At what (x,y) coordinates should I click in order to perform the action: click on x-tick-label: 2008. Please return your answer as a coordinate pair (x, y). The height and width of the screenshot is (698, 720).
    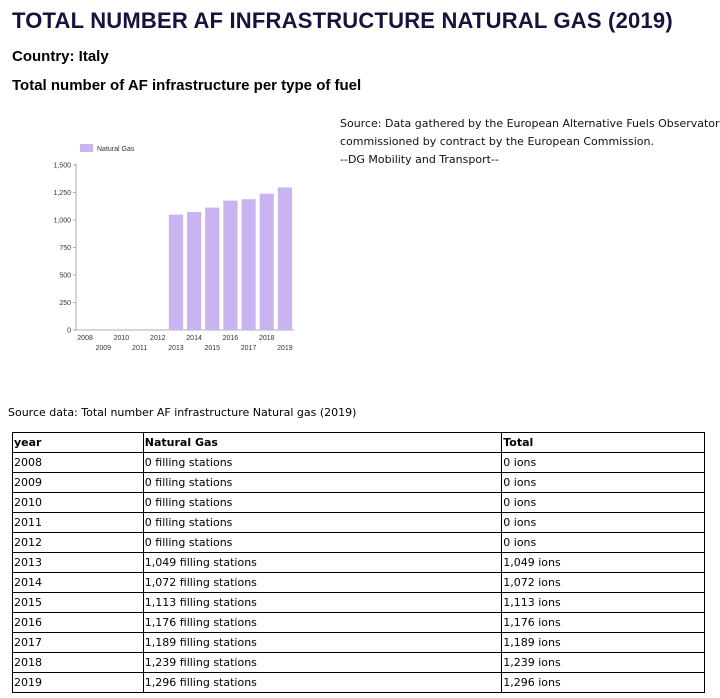
    Looking at the image, I should click on (85, 338).